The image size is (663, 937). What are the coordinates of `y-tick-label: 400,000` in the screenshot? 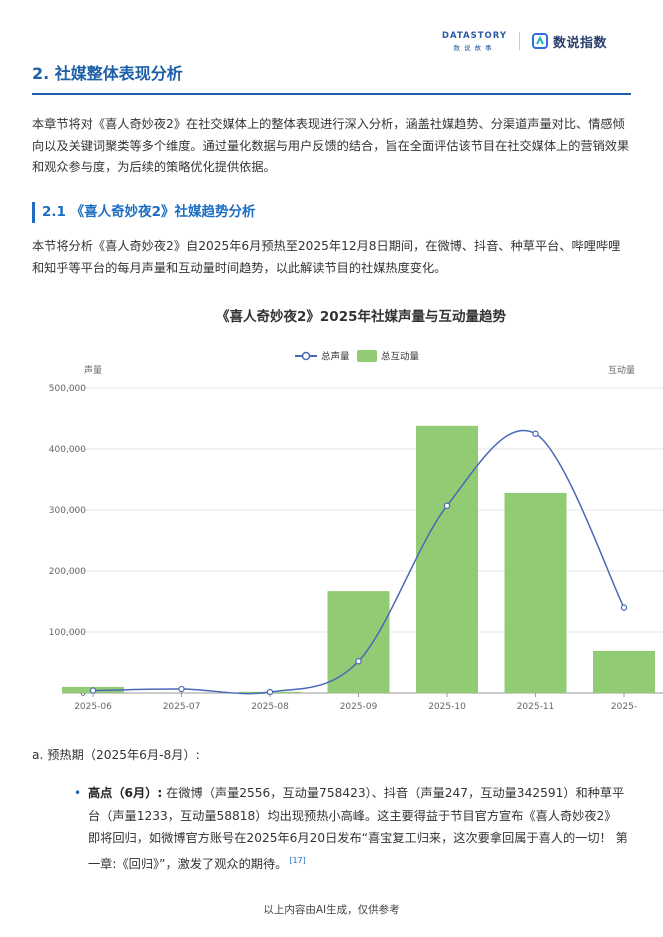 It's located at (67, 450).